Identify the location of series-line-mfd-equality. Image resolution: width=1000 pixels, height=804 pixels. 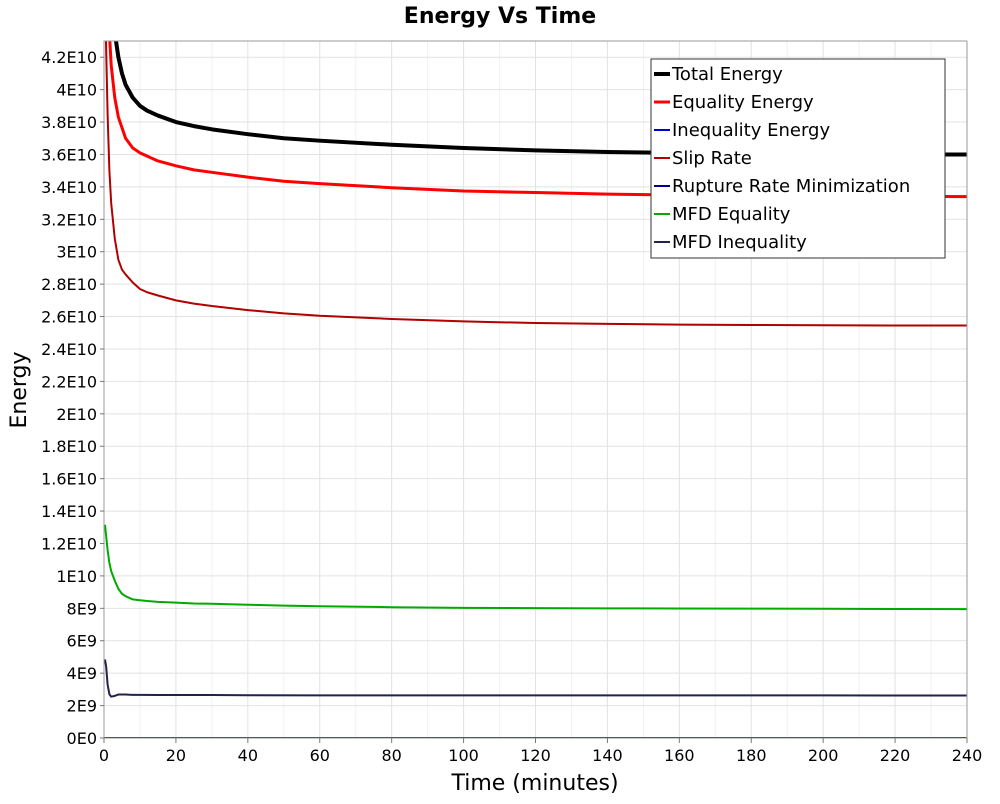
(535, 567).